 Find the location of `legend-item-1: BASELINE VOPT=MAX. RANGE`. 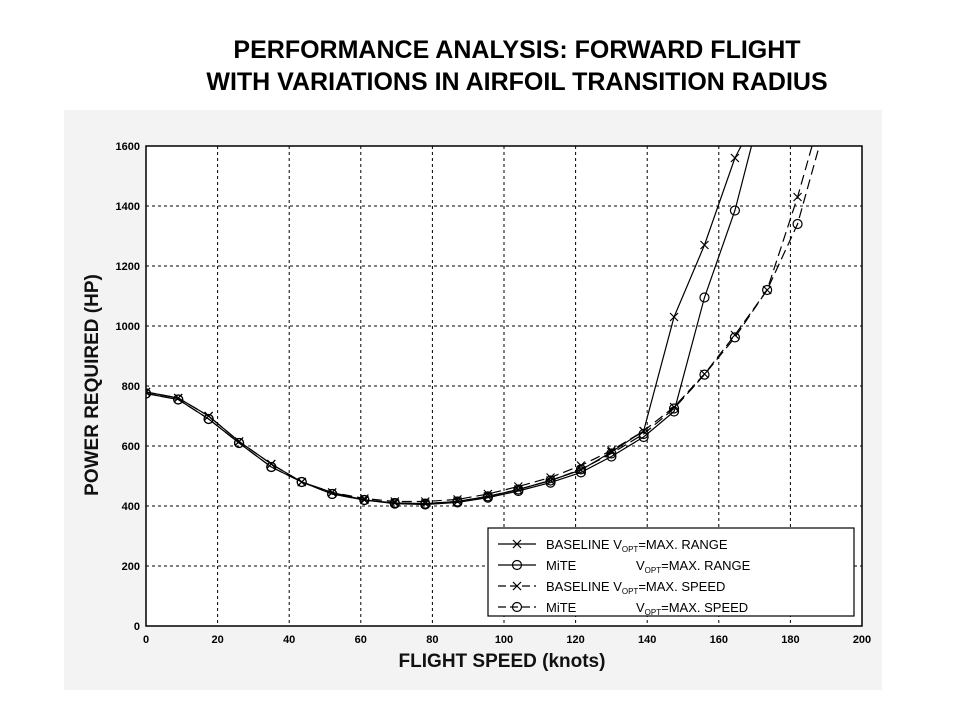

legend-item-1: BASELINE VOPT=MAX. RANGE is located at coordinates (613, 545).